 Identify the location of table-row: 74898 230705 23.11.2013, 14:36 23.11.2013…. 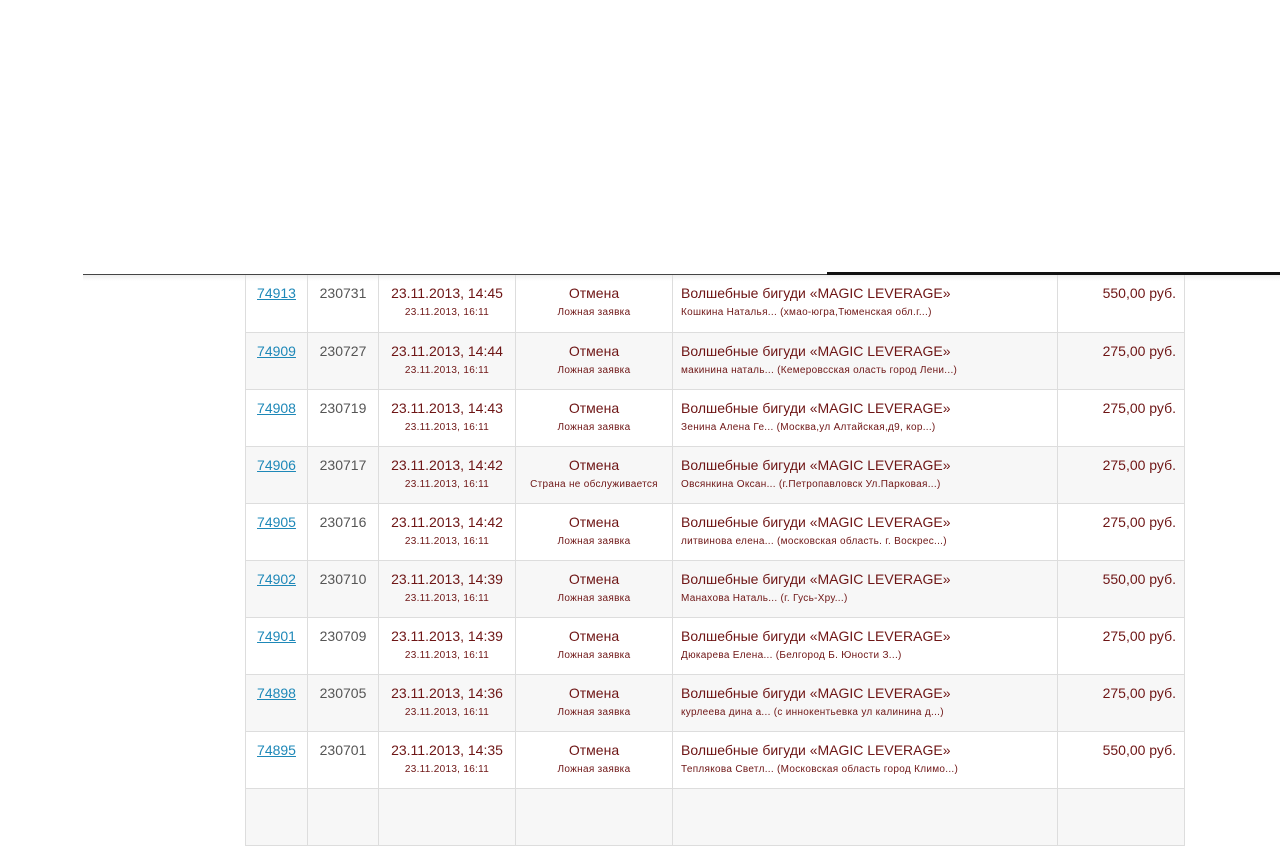
(715, 703).